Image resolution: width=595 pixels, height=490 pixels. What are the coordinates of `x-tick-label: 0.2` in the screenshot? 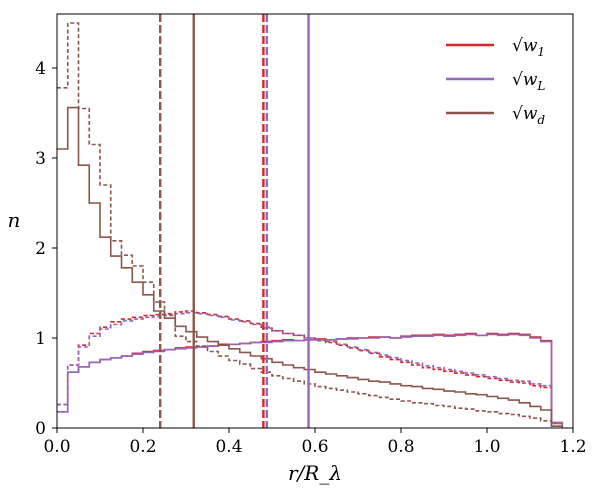 It's located at (142, 447).